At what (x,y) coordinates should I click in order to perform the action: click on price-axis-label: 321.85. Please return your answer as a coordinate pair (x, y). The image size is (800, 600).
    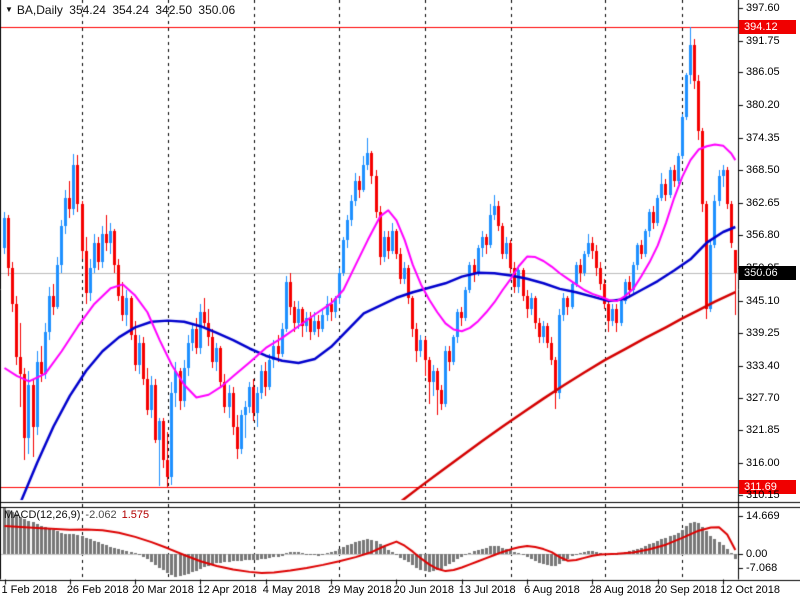
    Looking at the image, I should click on (763, 430).